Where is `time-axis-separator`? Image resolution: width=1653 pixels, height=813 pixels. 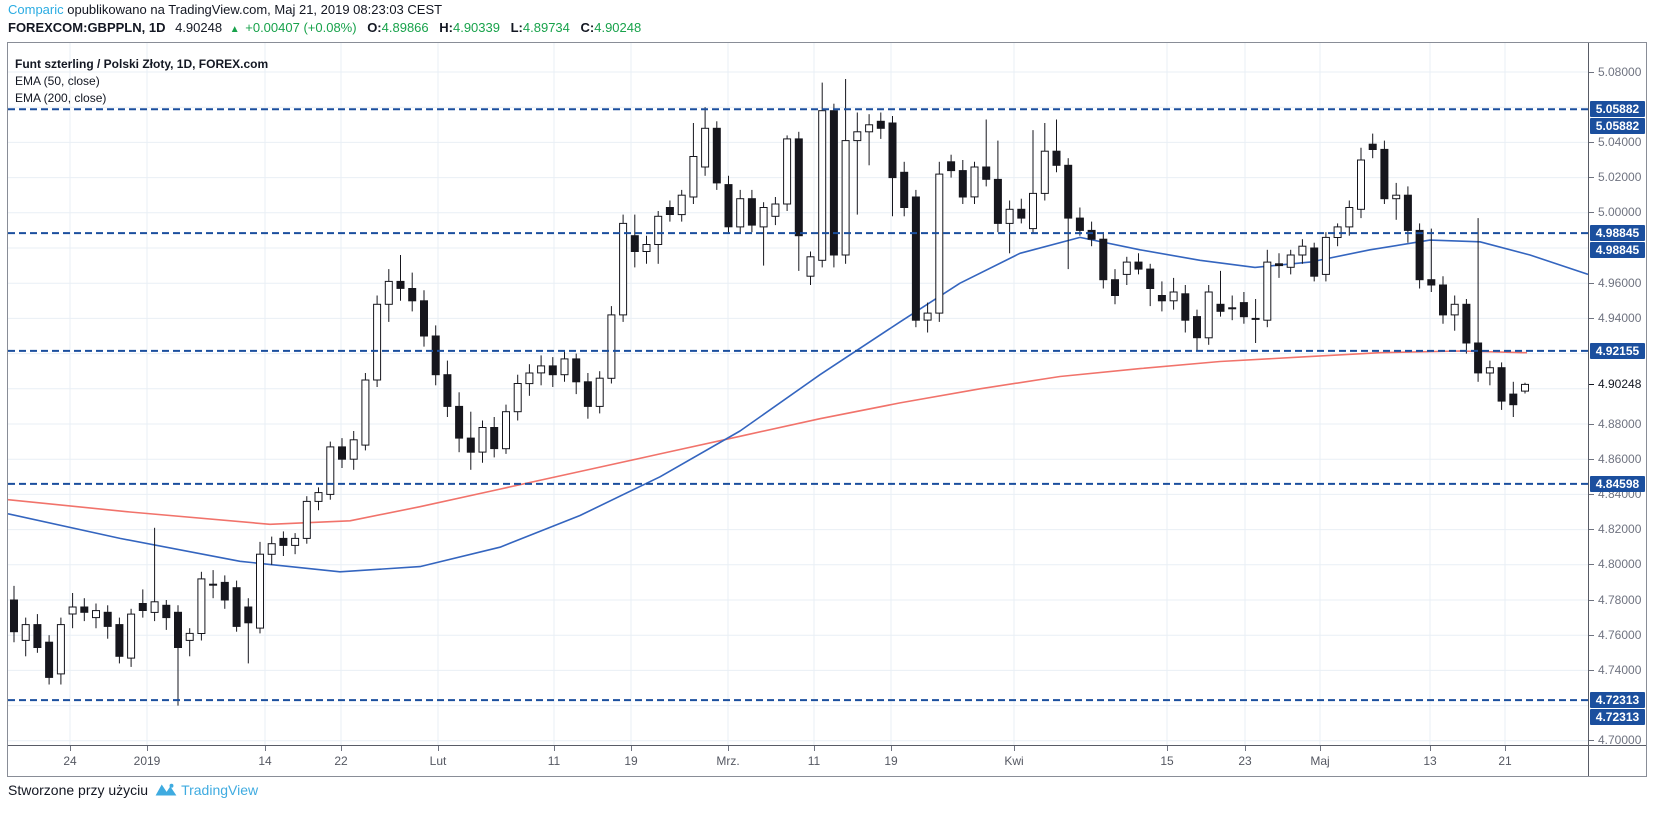 time-axis-separator is located at coordinates (827, 745).